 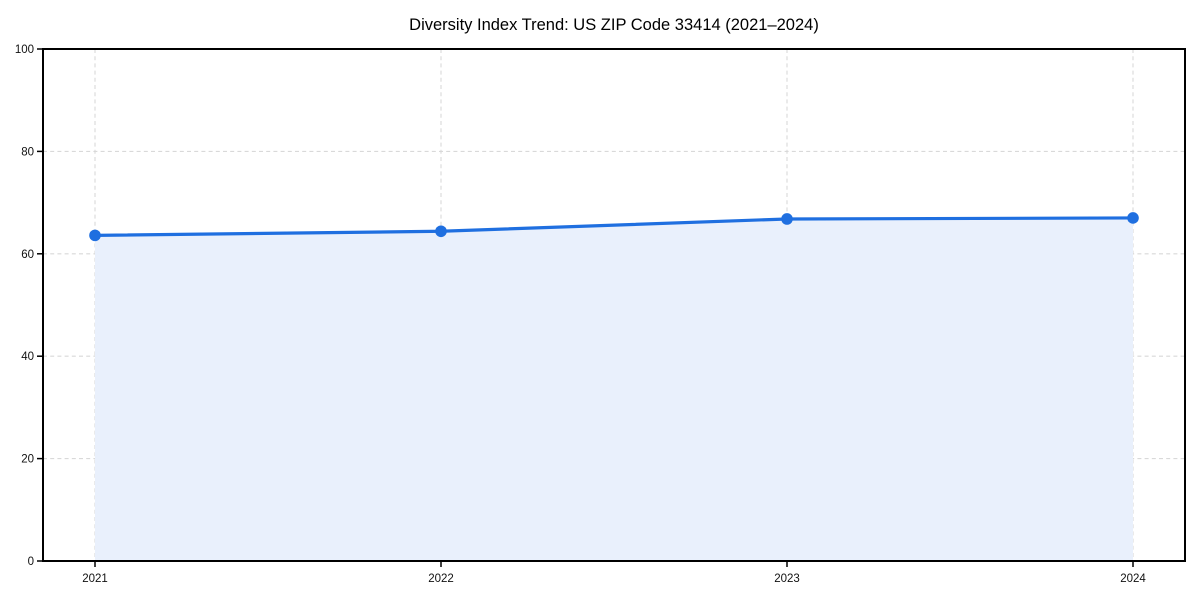 I want to click on y-tick-label: 20, so click(x=27, y=460).